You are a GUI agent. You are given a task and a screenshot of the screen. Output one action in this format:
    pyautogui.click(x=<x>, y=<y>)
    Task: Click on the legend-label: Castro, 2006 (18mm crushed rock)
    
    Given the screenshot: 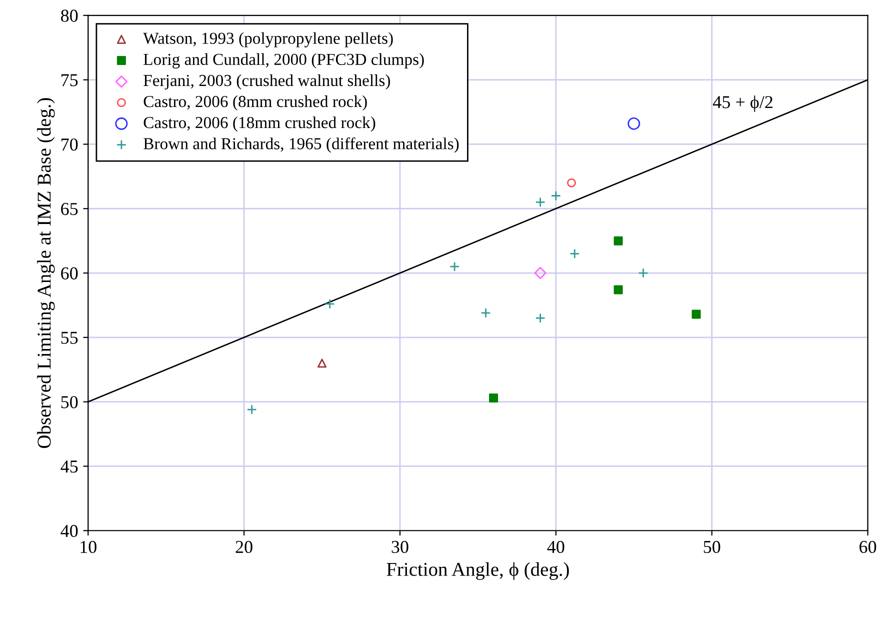 What is the action you would take?
    pyautogui.click(x=260, y=124)
    